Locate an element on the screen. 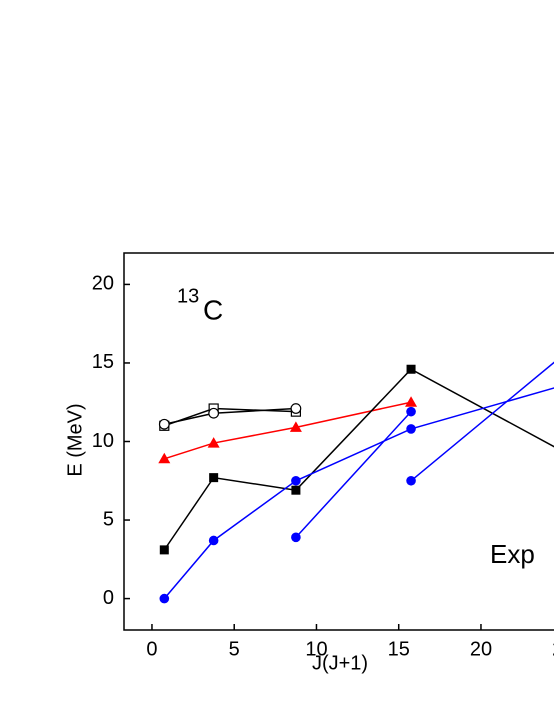 The image size is (554, 717). x-tick-label: 25 is located at coordinates (553, 649).